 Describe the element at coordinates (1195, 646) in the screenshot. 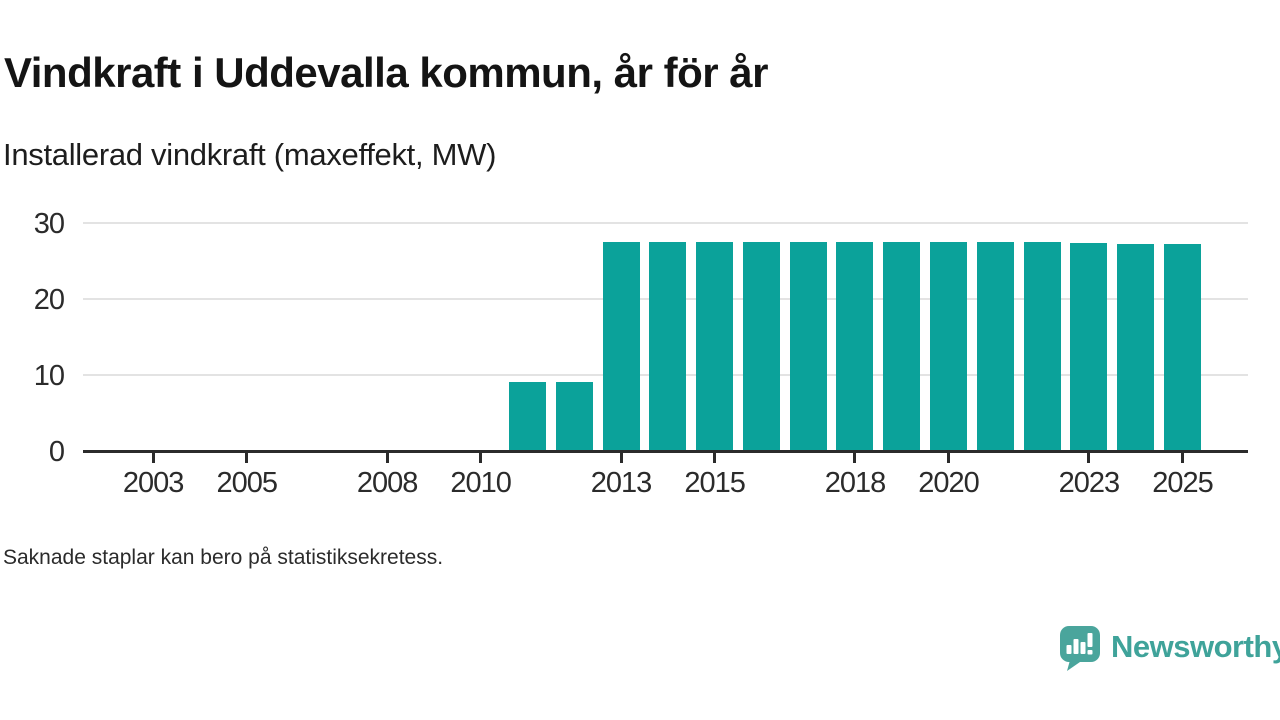

I see `newsworthy-logo-text: Newsworthy` at that location.